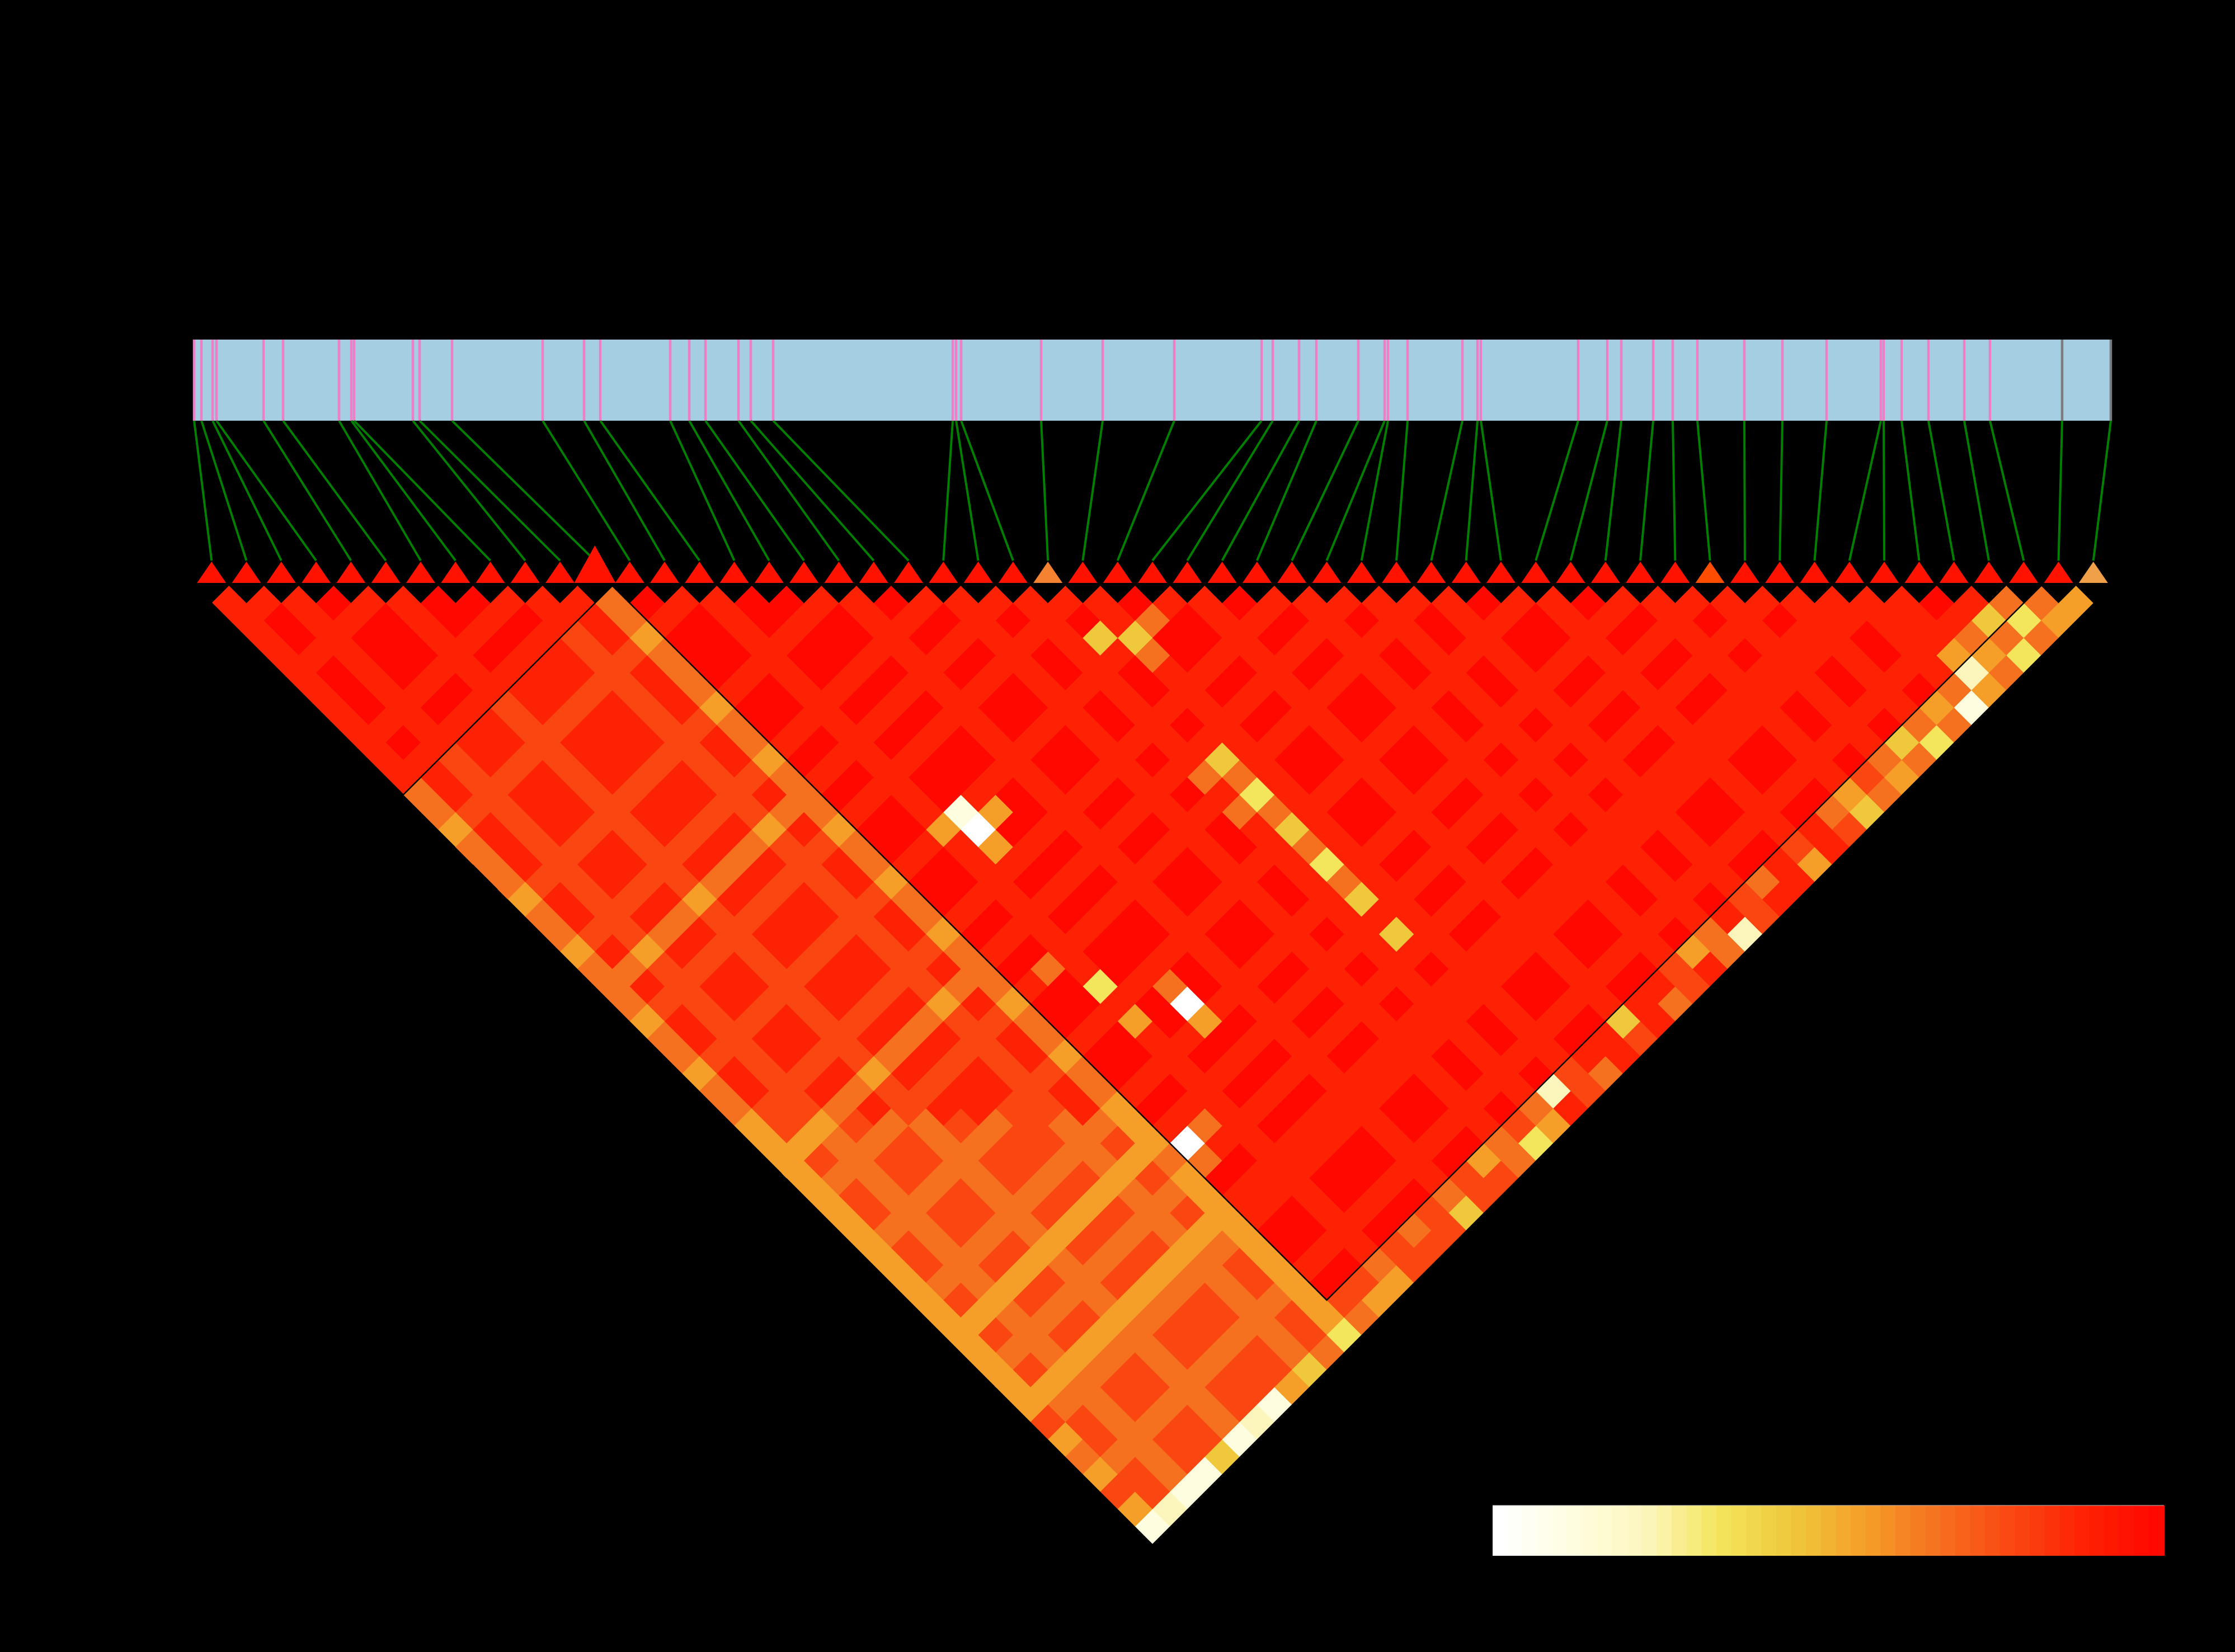 This screenshot has height=1652, width=2235. What do you see at coordinates (595, 564) in the screenshot?
I see `snp-marker-triangle-large` at bounding box center [595, 564].